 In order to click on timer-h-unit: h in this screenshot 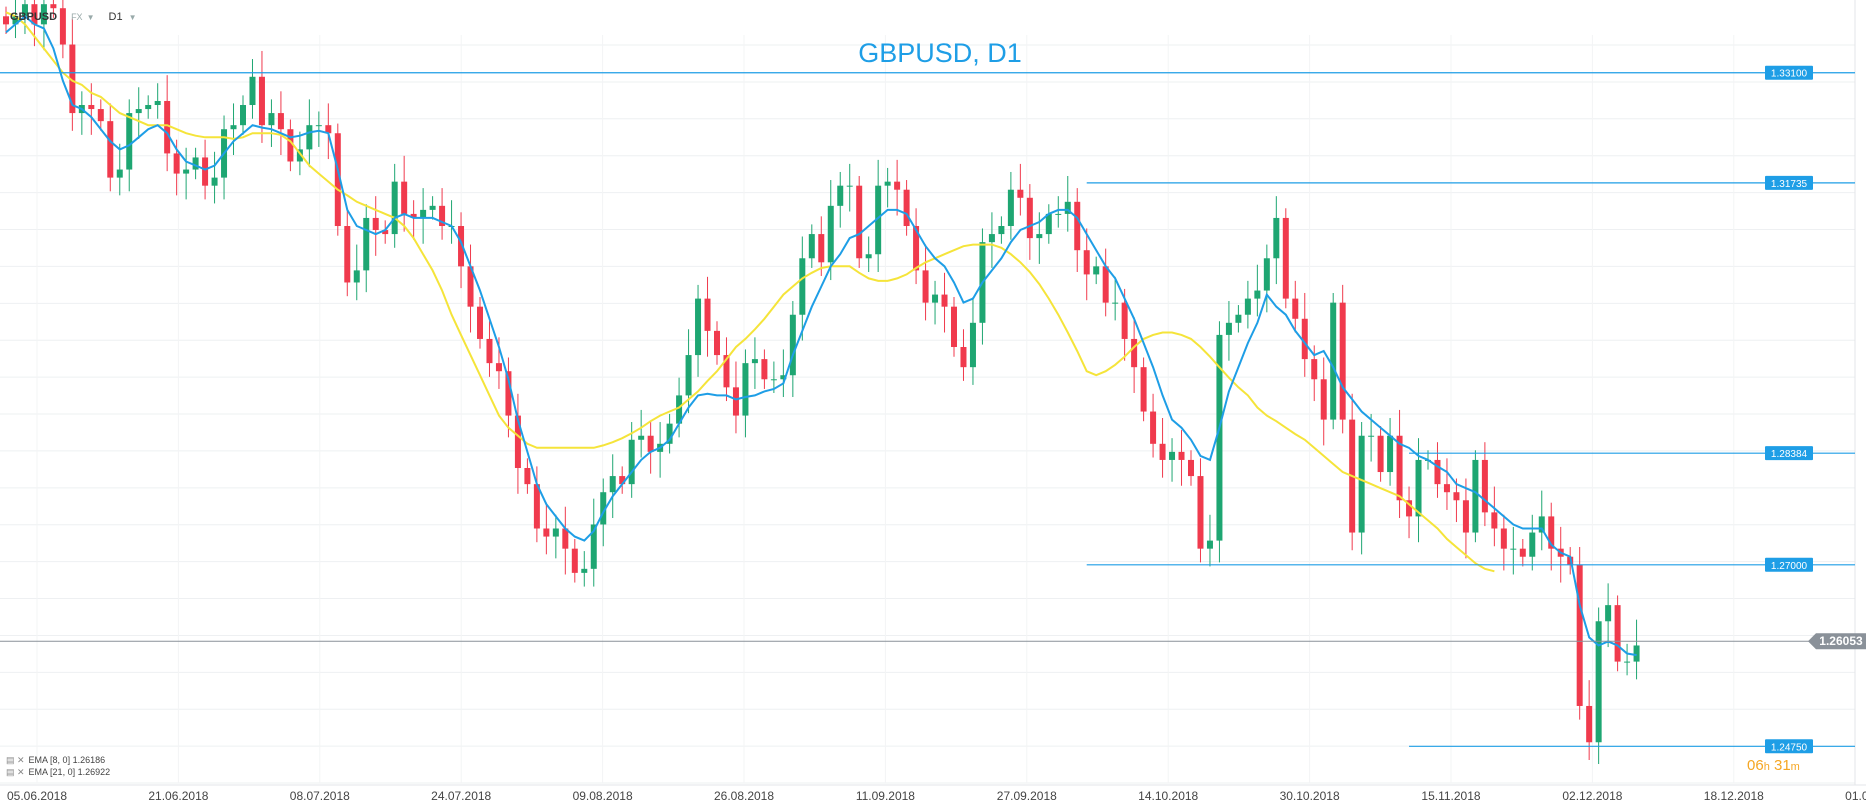, I will do `click(1766, 767)`.